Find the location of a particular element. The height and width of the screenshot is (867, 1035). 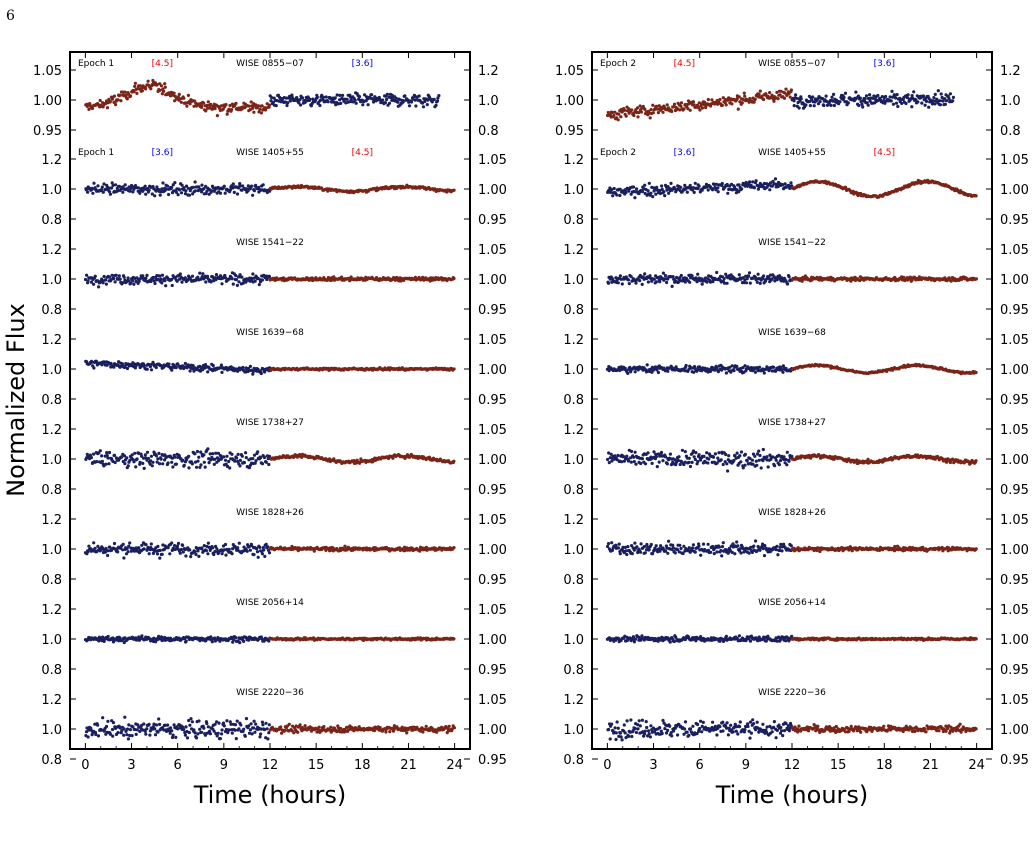

object-name-label: WISE 1541−22 is located at coordinates (792, 243).